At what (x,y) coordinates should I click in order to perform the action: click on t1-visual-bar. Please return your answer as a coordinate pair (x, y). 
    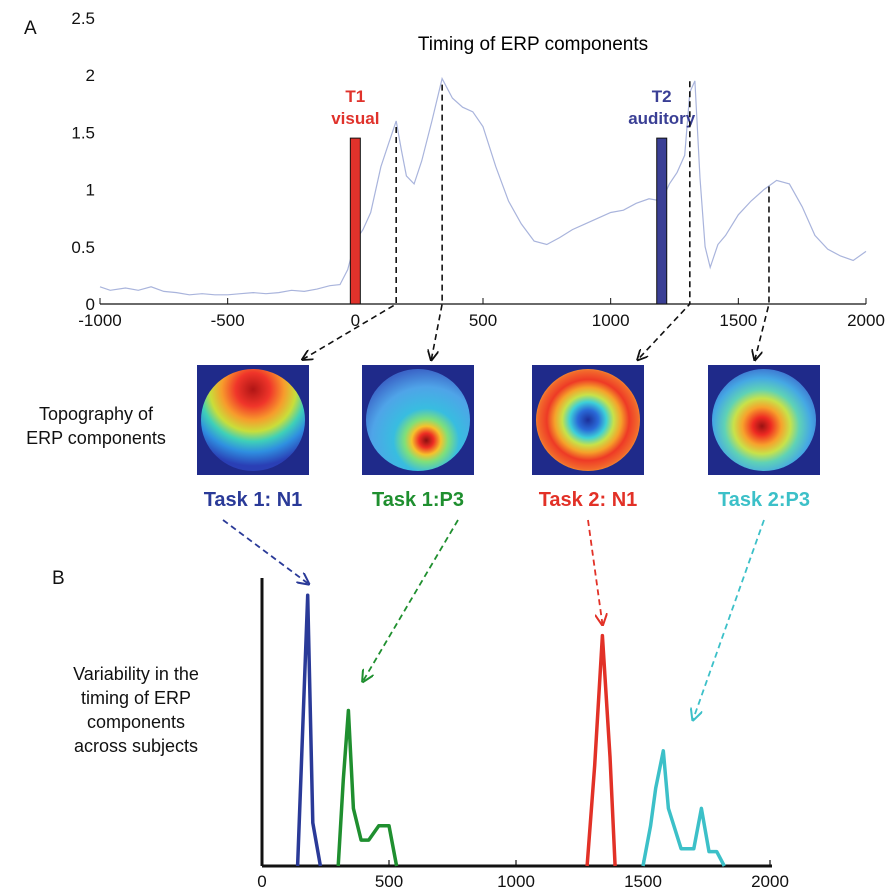
    Looking at the image, I should click on (355, 221).